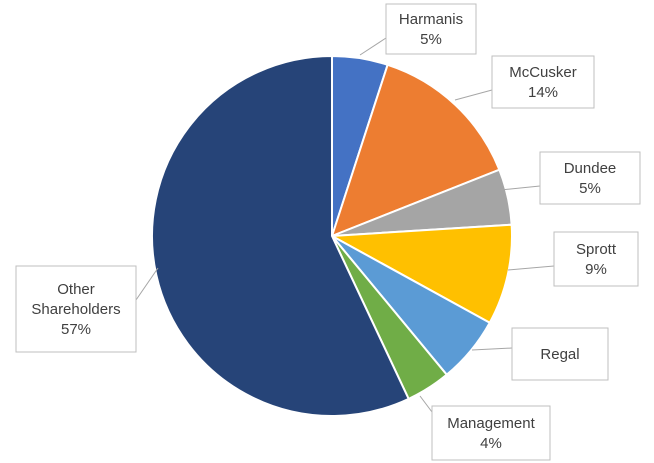 The image size is (654, 463). What do you see at coordinates (590, 188) in the screenshot?
I see `value-label-dundee: 5%` at bounding box center [590, 188].